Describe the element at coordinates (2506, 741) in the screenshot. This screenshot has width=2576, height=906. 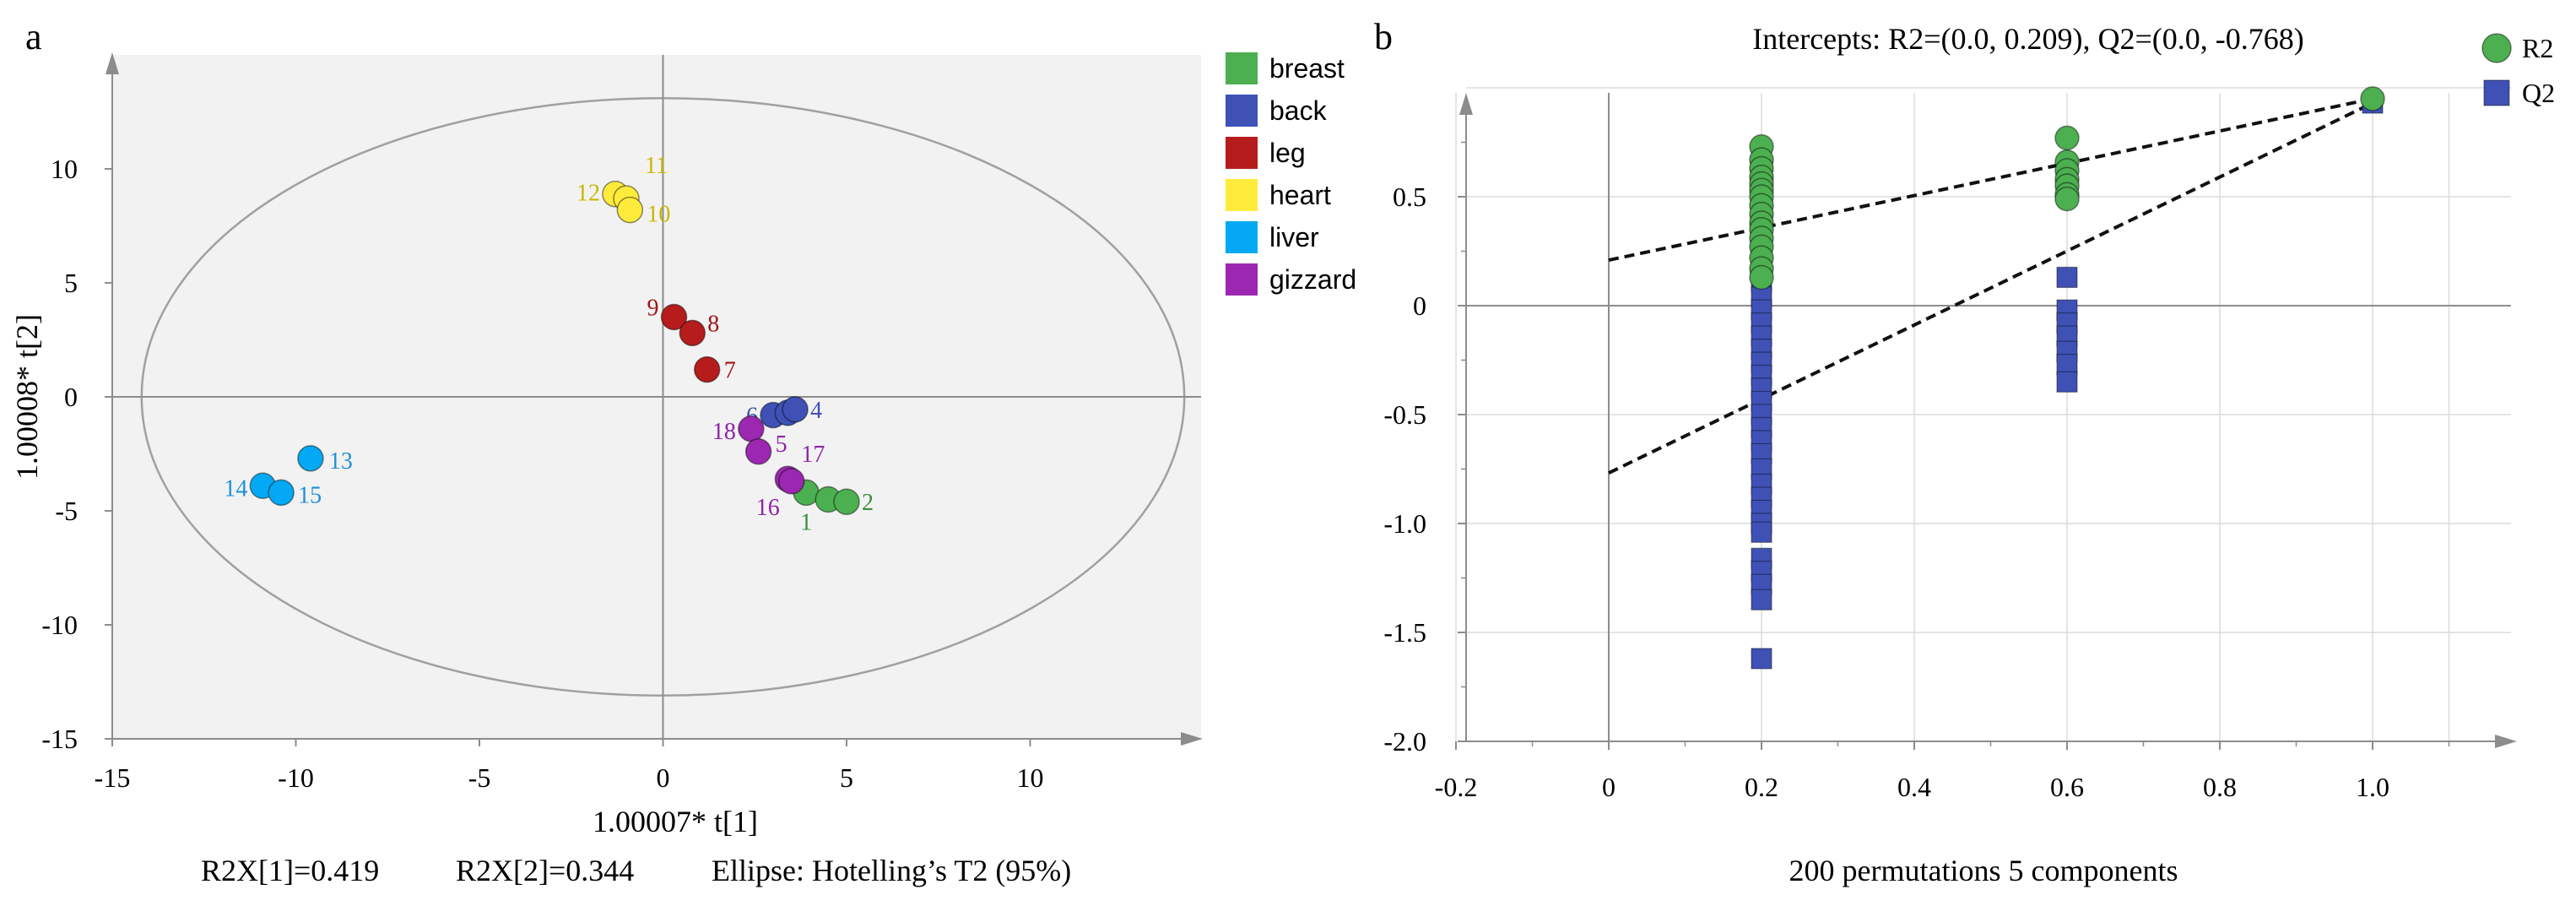
I see `x-axis-arrow-b` at that location.